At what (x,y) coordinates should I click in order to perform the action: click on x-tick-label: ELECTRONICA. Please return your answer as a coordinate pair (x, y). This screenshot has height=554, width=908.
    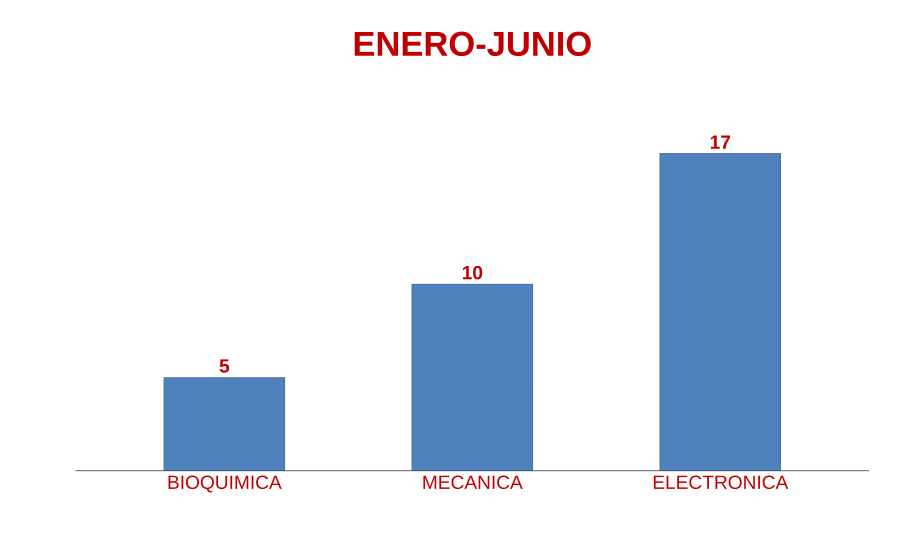
    Looking at the image, I should click on (721, 483).